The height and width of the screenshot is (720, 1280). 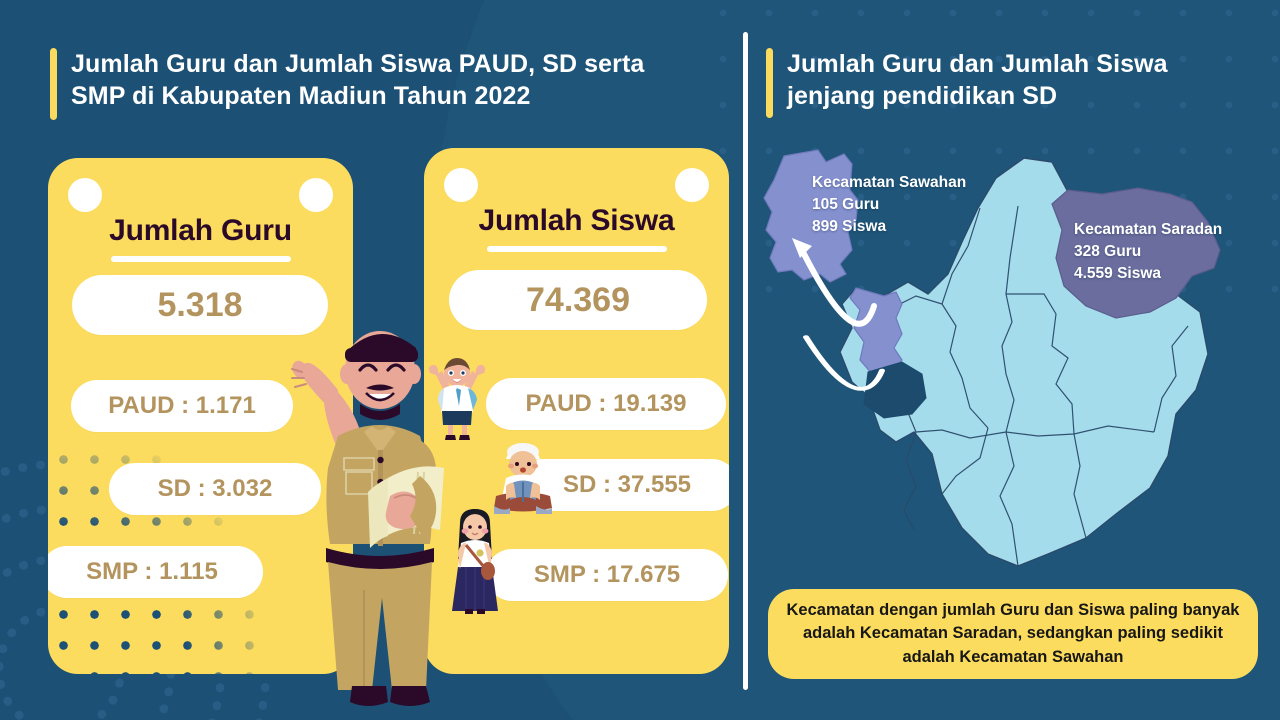 I want to click on panel-divider, so click(x=745, y=361).